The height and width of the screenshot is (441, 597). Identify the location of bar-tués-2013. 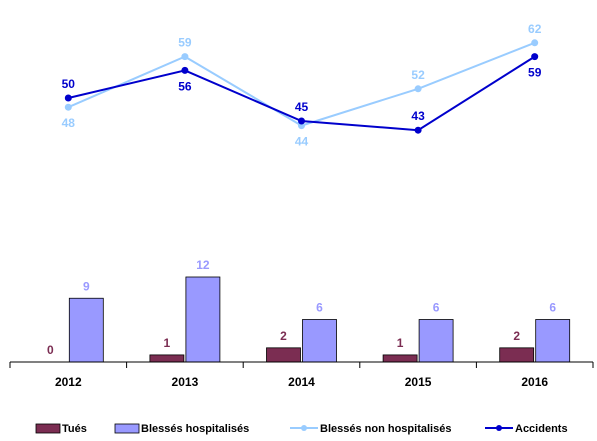
(167, 358).